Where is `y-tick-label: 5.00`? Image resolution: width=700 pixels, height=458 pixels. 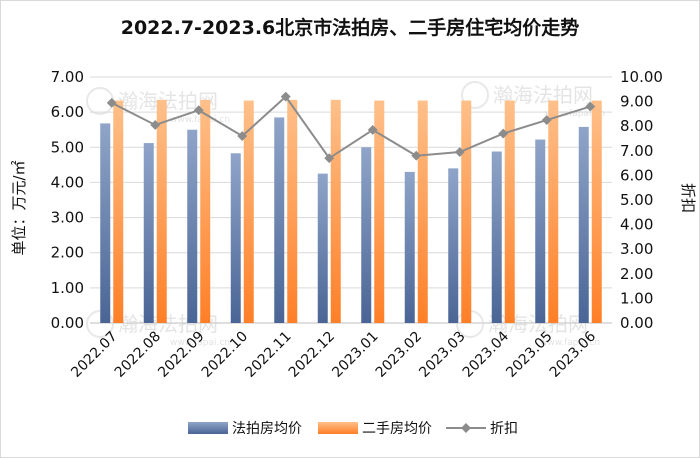
y-tick-label: 5.00 is located at coordinates (67, 147).